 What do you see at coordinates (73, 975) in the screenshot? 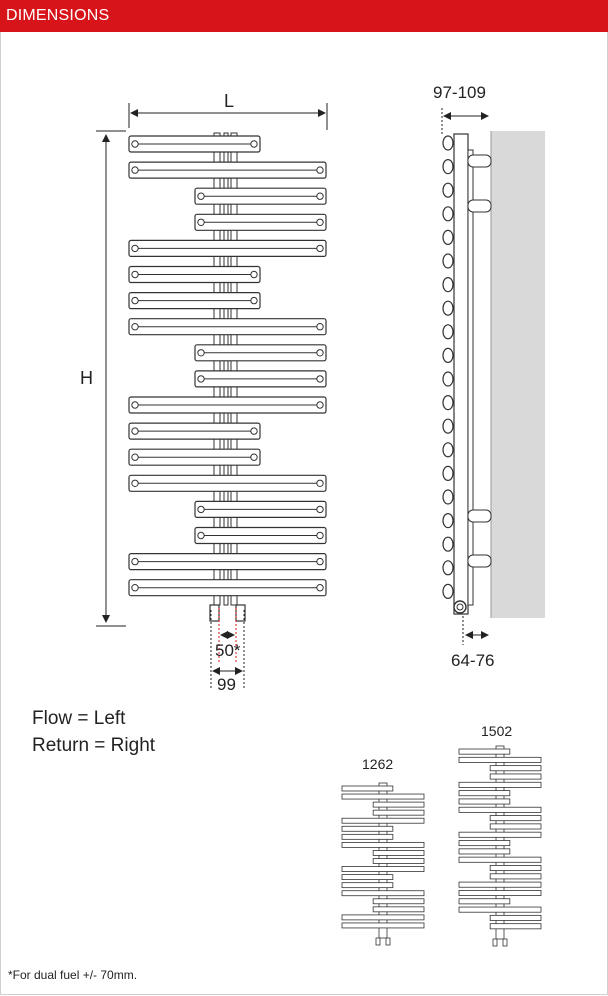
I see `footnote: *For dual fuel +/- 70mm.` at bounding box center [73, 975].